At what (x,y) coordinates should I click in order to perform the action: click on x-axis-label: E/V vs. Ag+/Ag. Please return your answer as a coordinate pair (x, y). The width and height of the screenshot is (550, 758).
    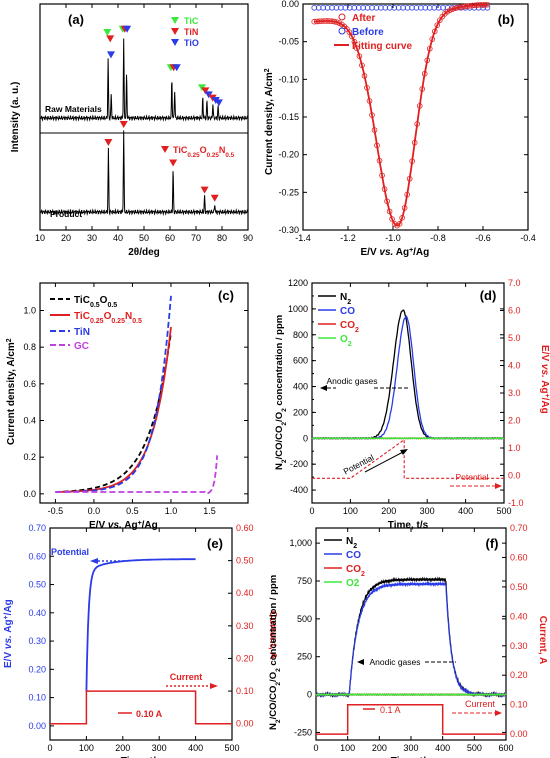
    Looking at the image, I should click on (395, 253).